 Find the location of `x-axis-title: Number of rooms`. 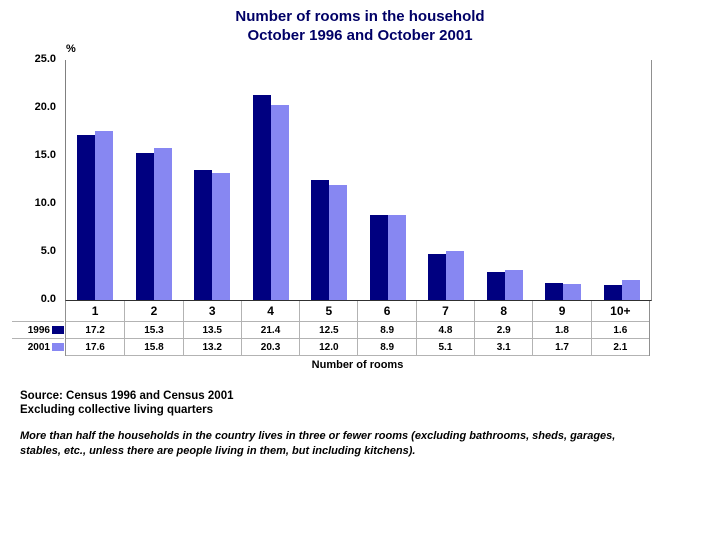

x-axis-title: Number of rooms is located at coordinates (357, 365).